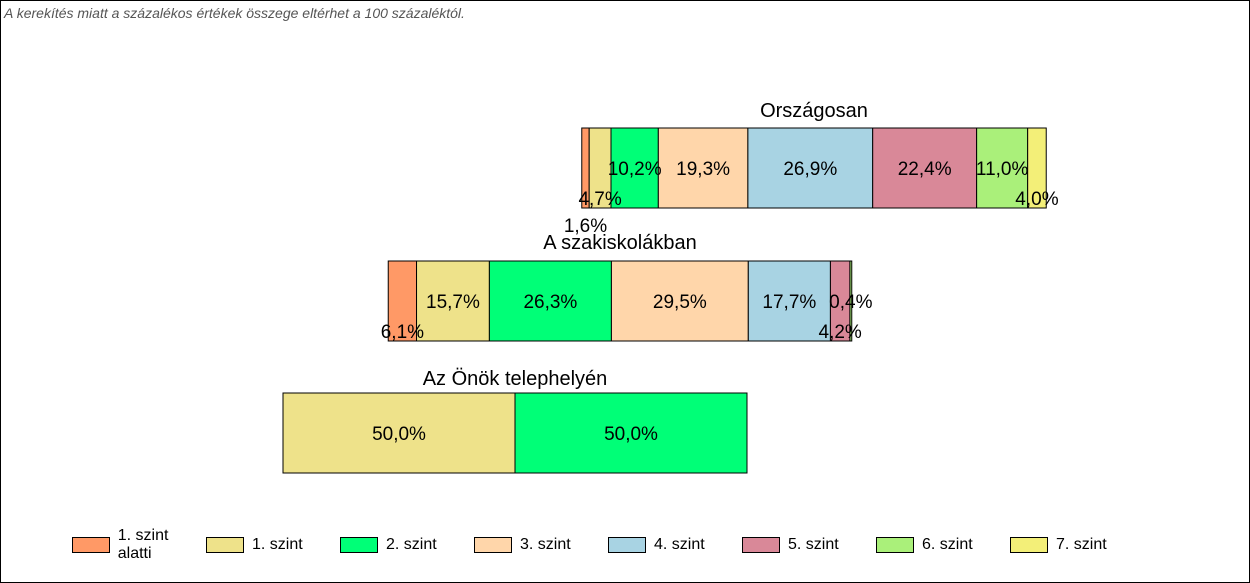 The height and width of the screenshot is (583, 1250). I want to click on legend-label-2: 2. szint, so click(411, 544).